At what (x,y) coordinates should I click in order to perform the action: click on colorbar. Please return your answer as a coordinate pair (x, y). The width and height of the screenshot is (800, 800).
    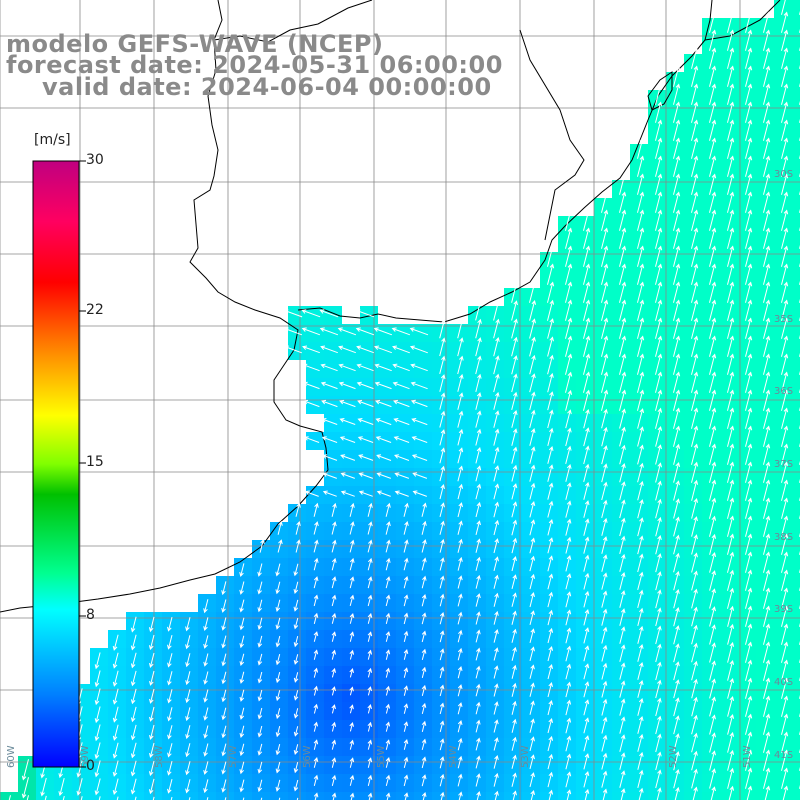
    Looking at the image, I should click on (56, 464).